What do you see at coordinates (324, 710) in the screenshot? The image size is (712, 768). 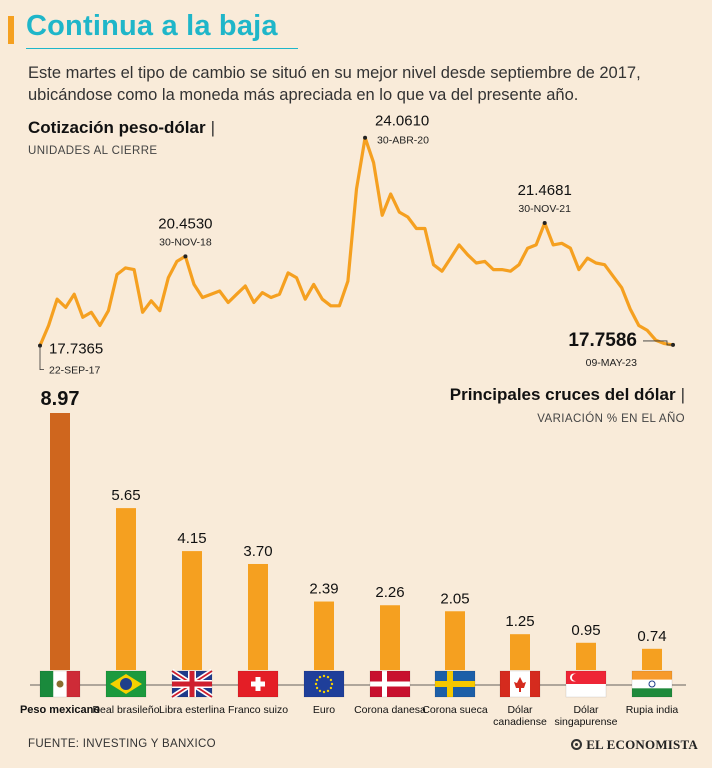 I see `bar-category-label: Euro` at bounding box center [324, 710].